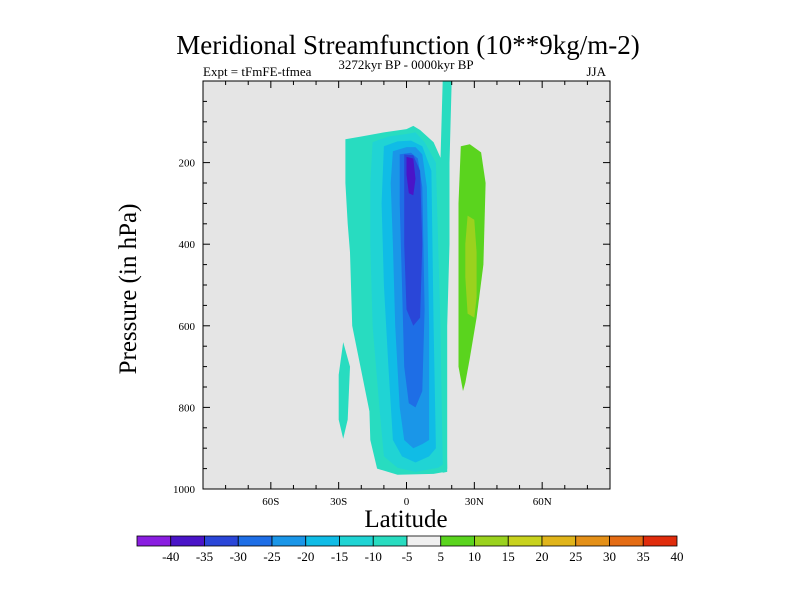 The image size is (800, 600). Describe the element at coordinates (474, 556) in the screenshot. I see `colorbar-label: 10` at that location.